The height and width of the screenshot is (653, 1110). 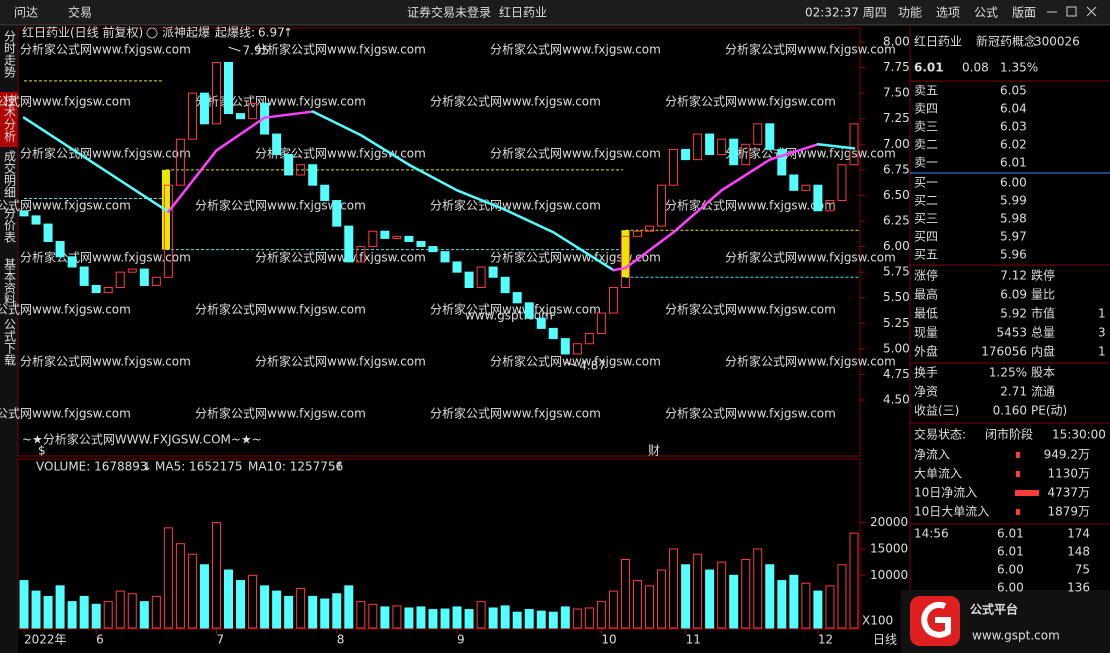 What do you see at coordinates (1013, 127) in the screenshot?
I see `book-price: 6.03` at bounding box center [1013, 127].